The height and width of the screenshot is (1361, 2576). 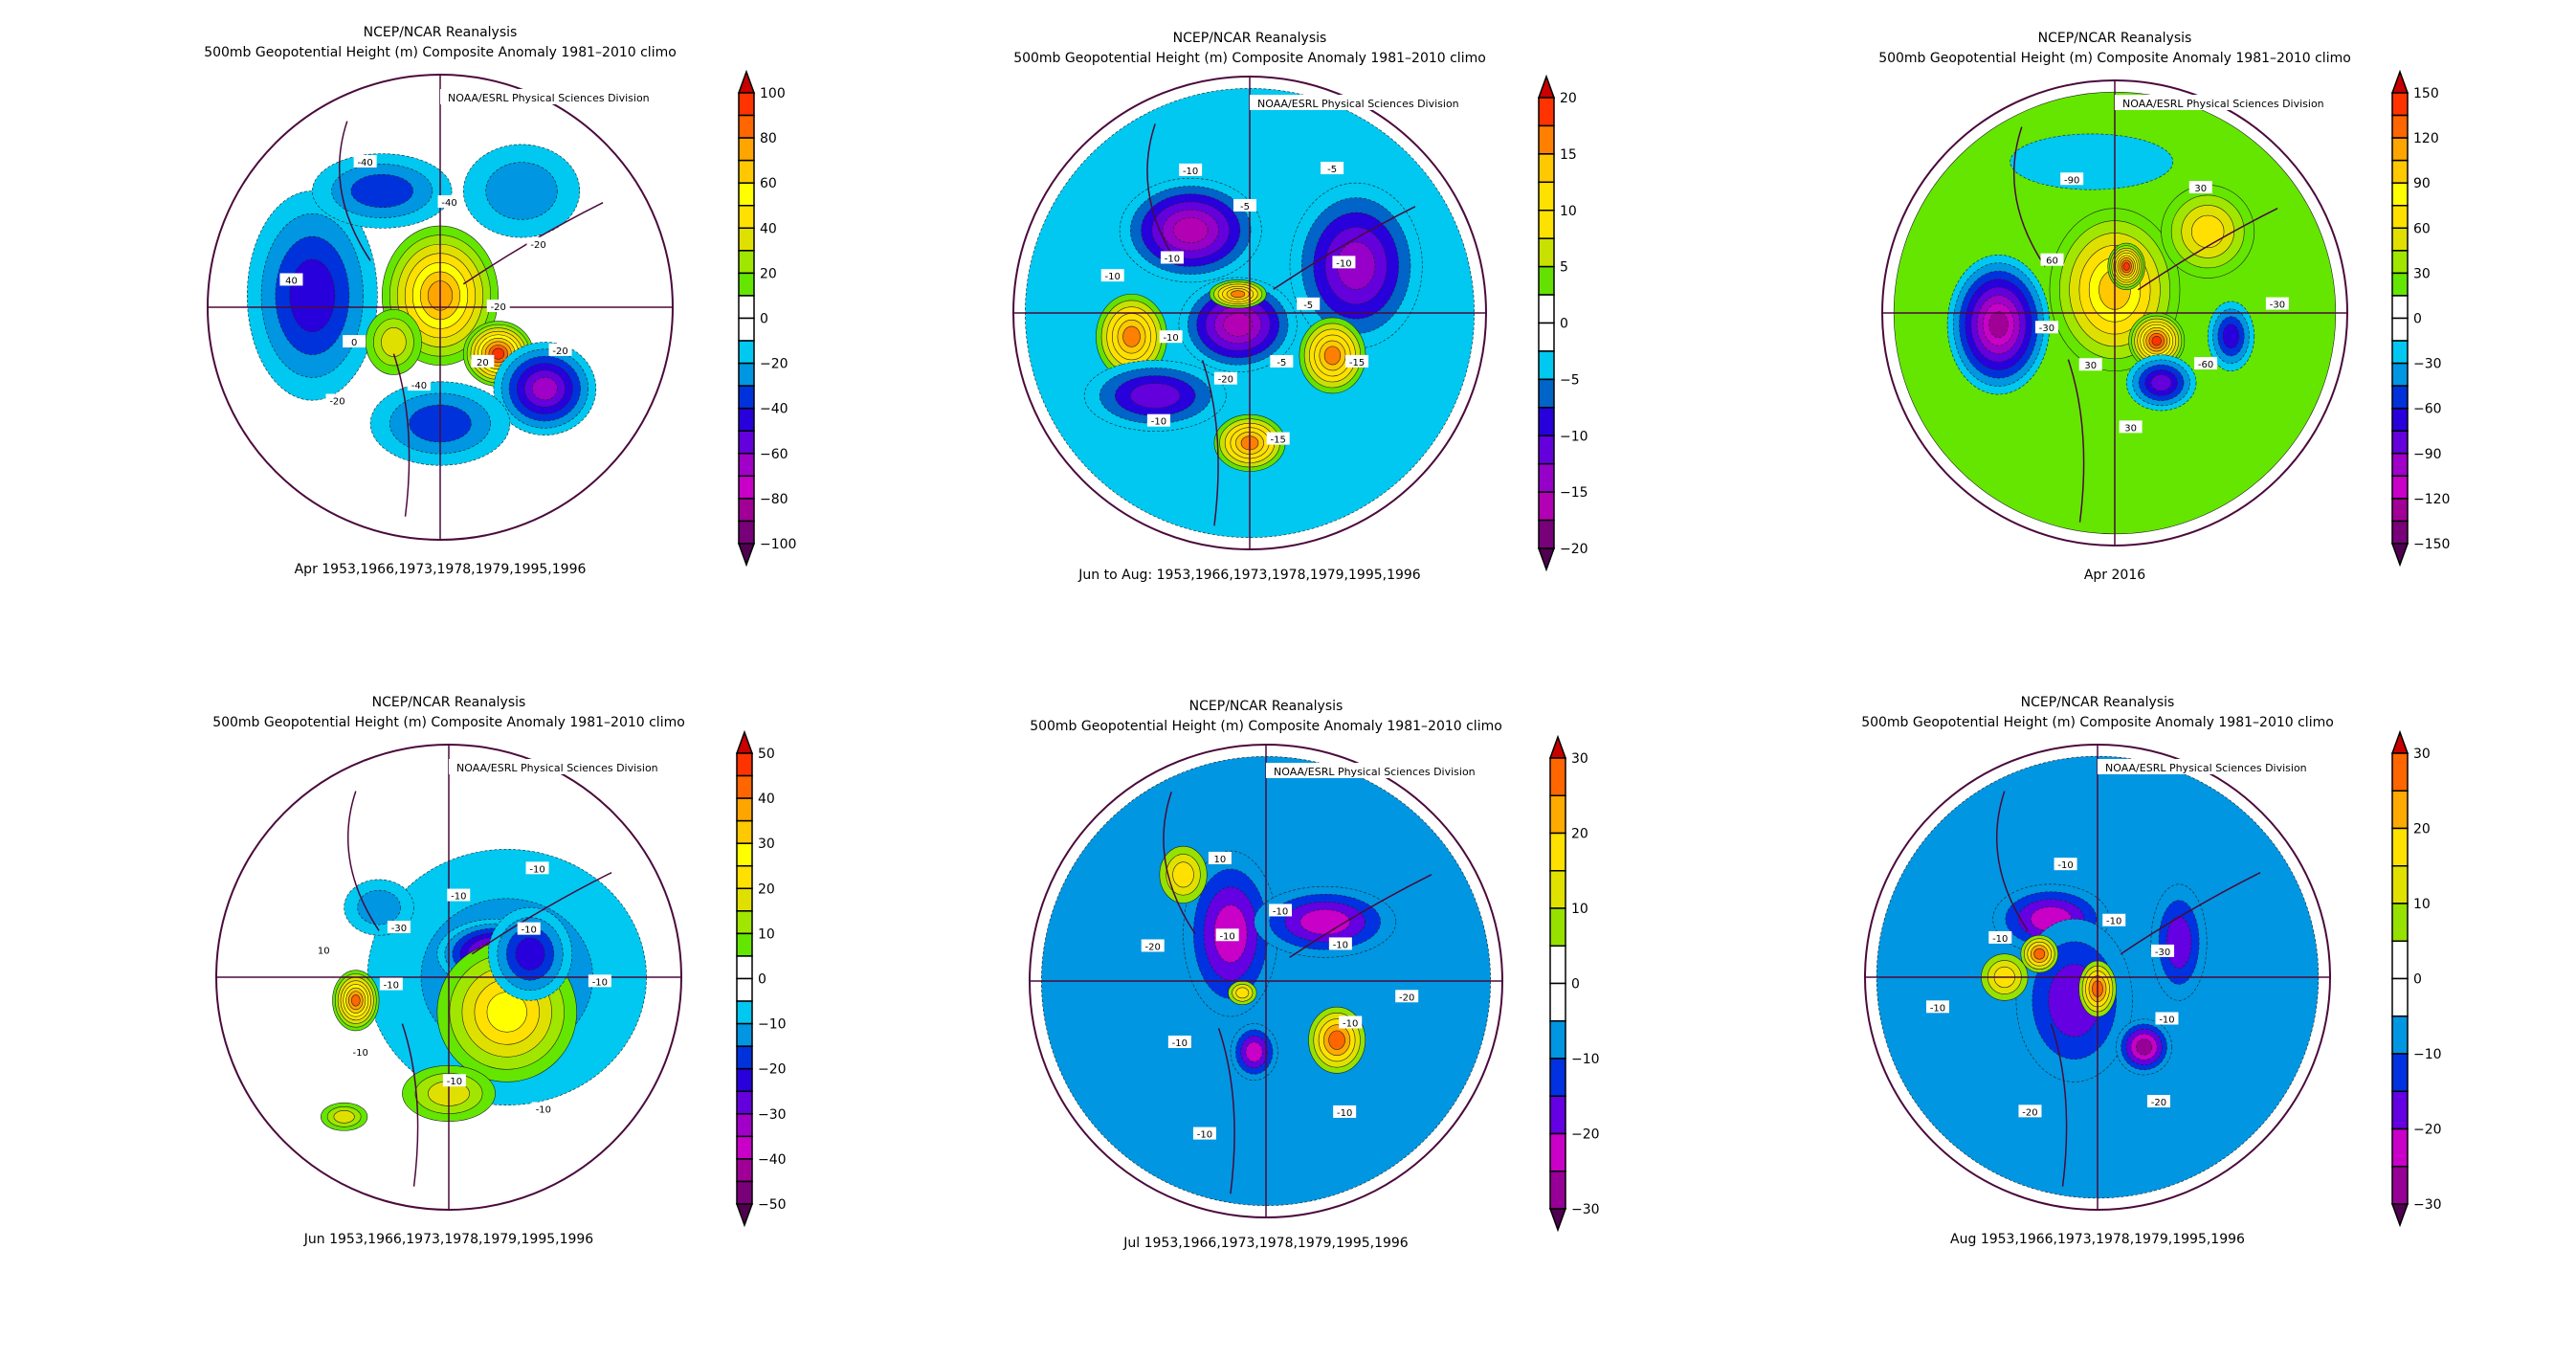 I want to click on colorbar-tick-label: 90, so click(x=2422, y=184).